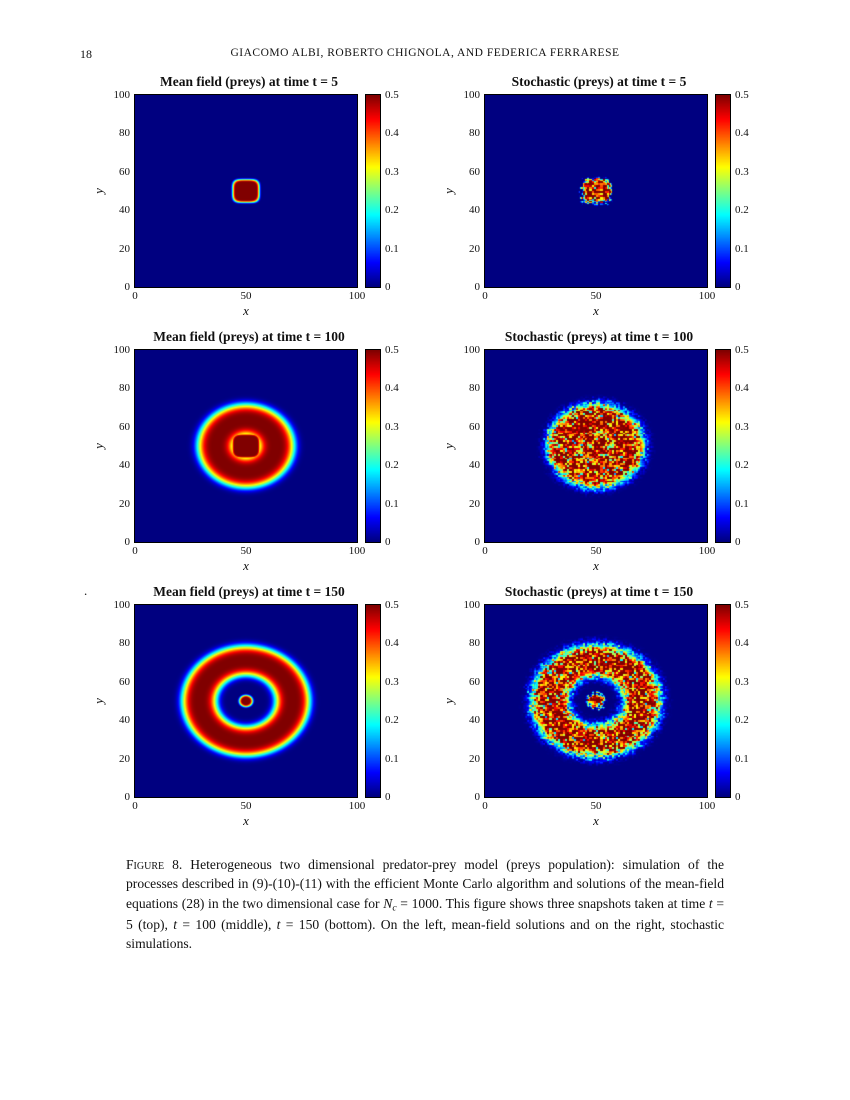 This screenshot has height=1100, width=850. What do you see at coordinates (249, 336) in the screenshot?
I see `plot-title: Mean field (preys) at time t = 100` at bounding box center [249, 336].